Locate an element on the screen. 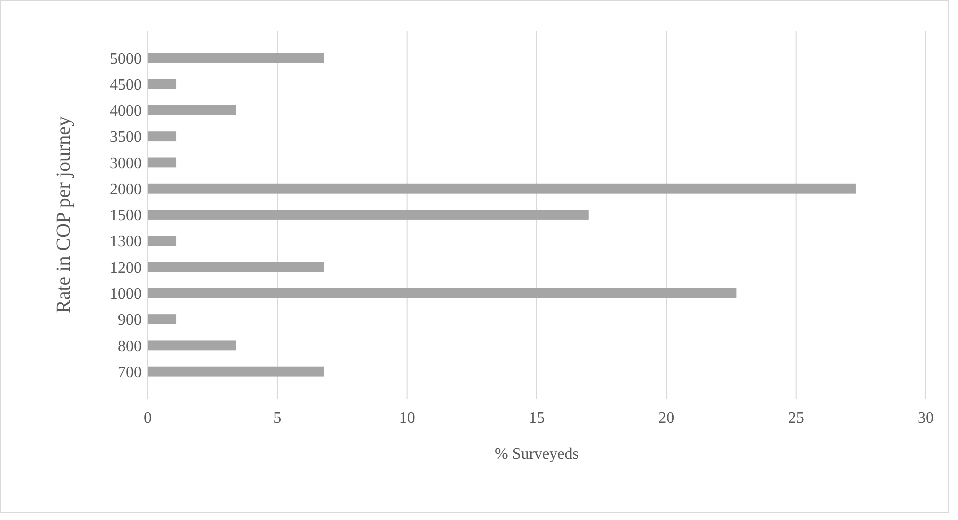 The width and height of the screenshot is (958, 520). y-tick-label: 1200 is located at coordinates (126, 268).